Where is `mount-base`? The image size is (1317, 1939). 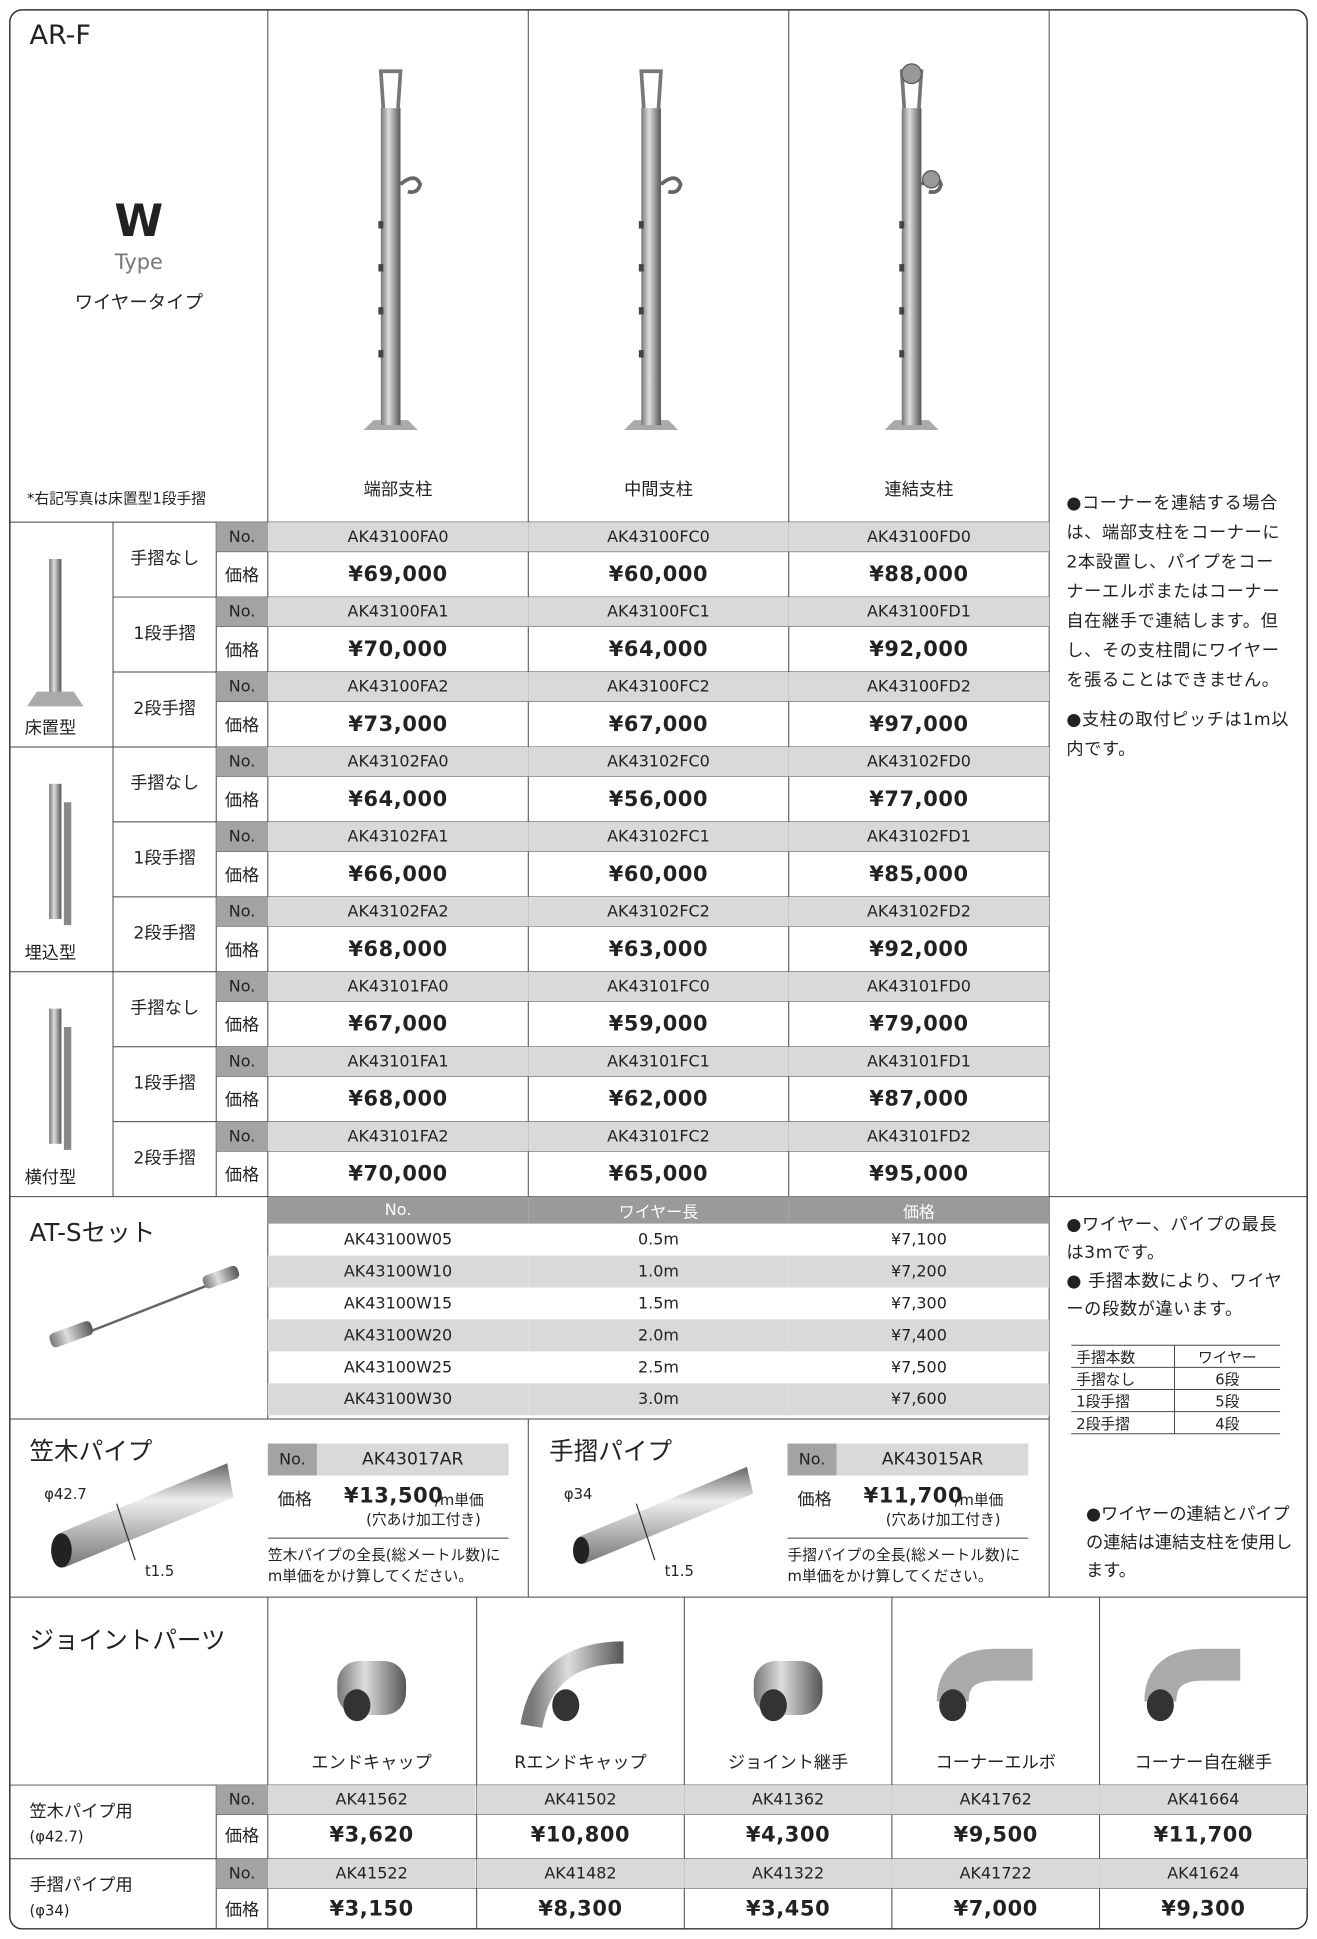 mount-base is located at coordinates (55, 699).